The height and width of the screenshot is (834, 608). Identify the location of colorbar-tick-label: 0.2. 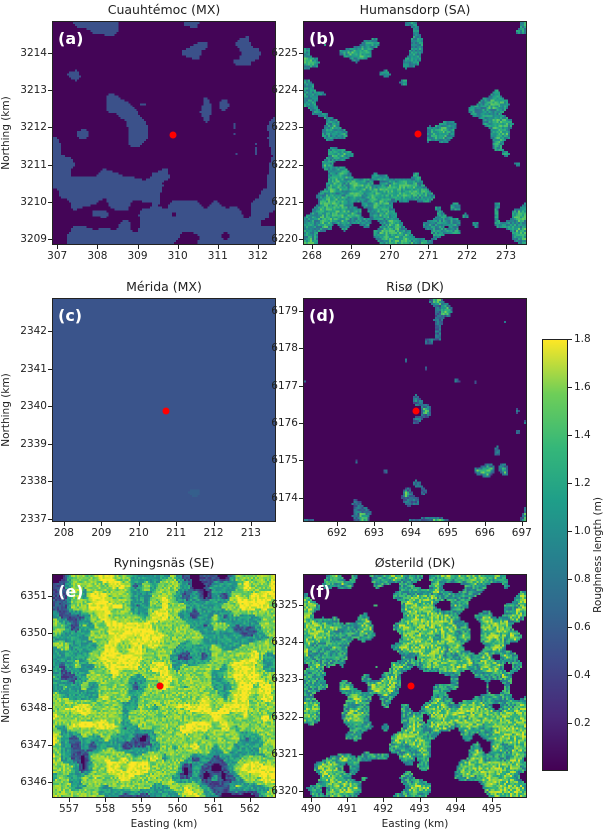
(582, 723).